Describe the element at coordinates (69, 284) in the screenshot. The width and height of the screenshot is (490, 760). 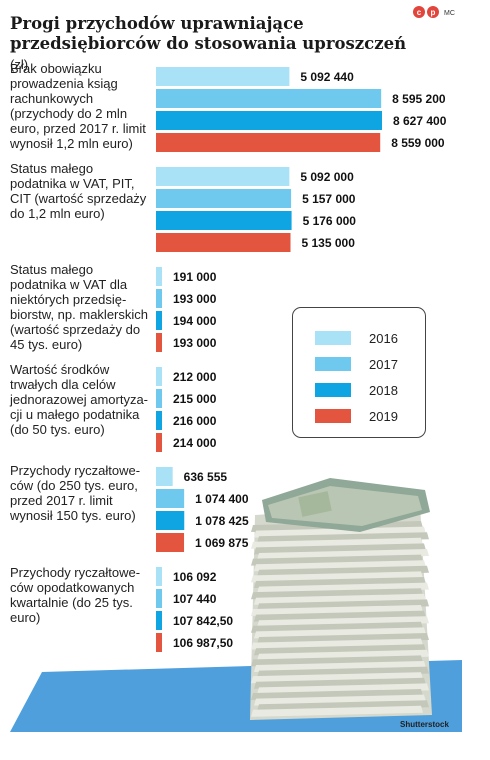
I see `category-label-line: podatnika w VAT dla` at that location.